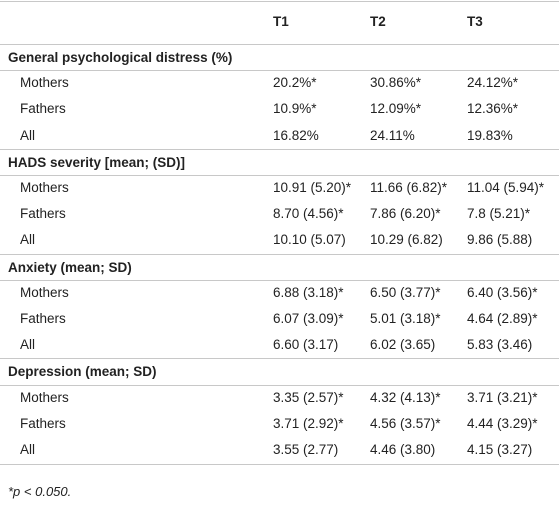 The image size is (559, 514). I want to click on cell: 4.46 (3.80), so click(403, 449).